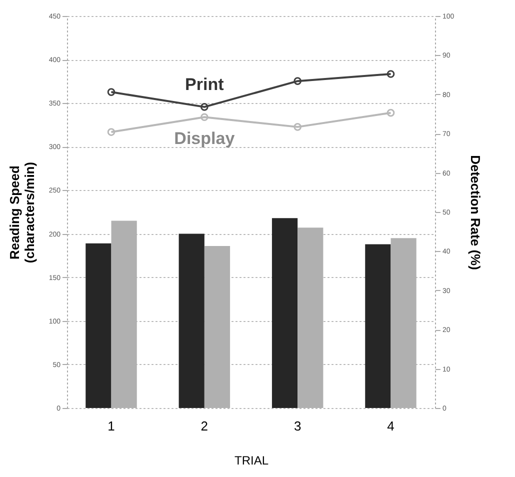  What do you see at coordinates (111, 426) in the screenshot?
I see `x-tick-label: 1` at bounding box center [111, 426].